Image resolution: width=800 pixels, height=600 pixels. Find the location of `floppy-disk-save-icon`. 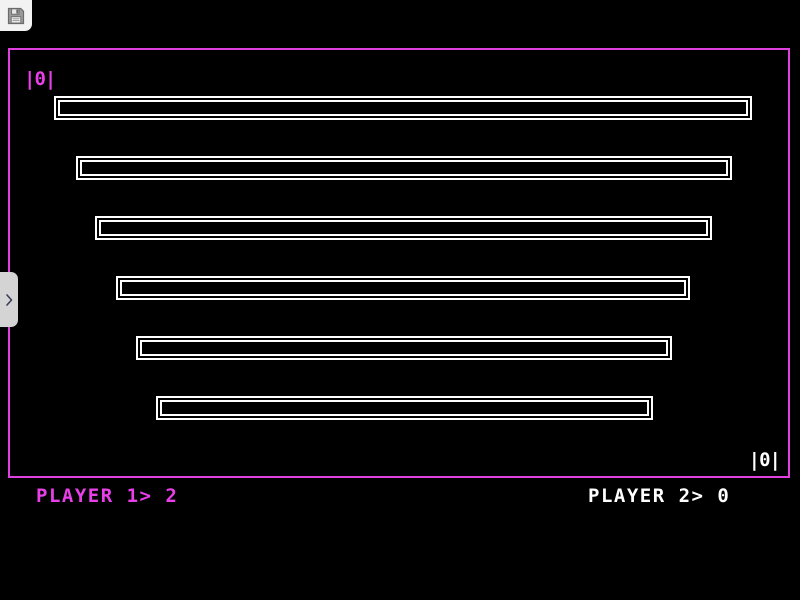

floppy-disk-save-icon is located at coordinates (16, 16).